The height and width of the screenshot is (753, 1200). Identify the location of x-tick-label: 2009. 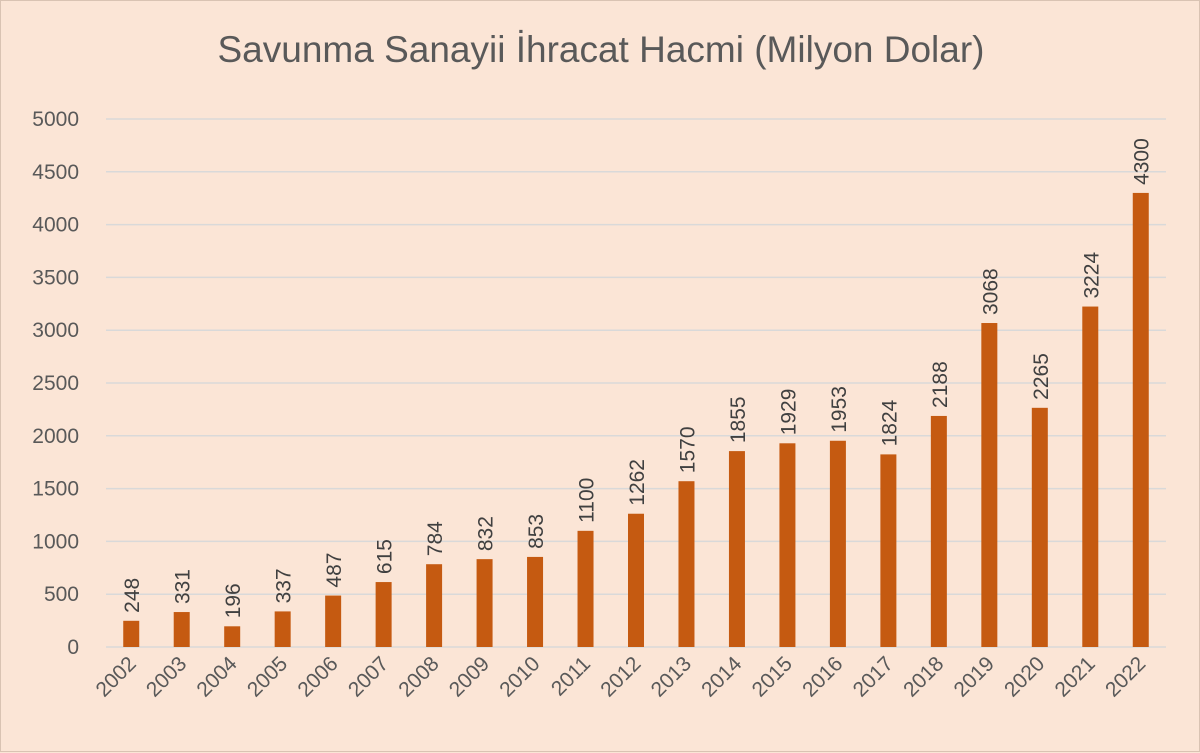
(469, 676).